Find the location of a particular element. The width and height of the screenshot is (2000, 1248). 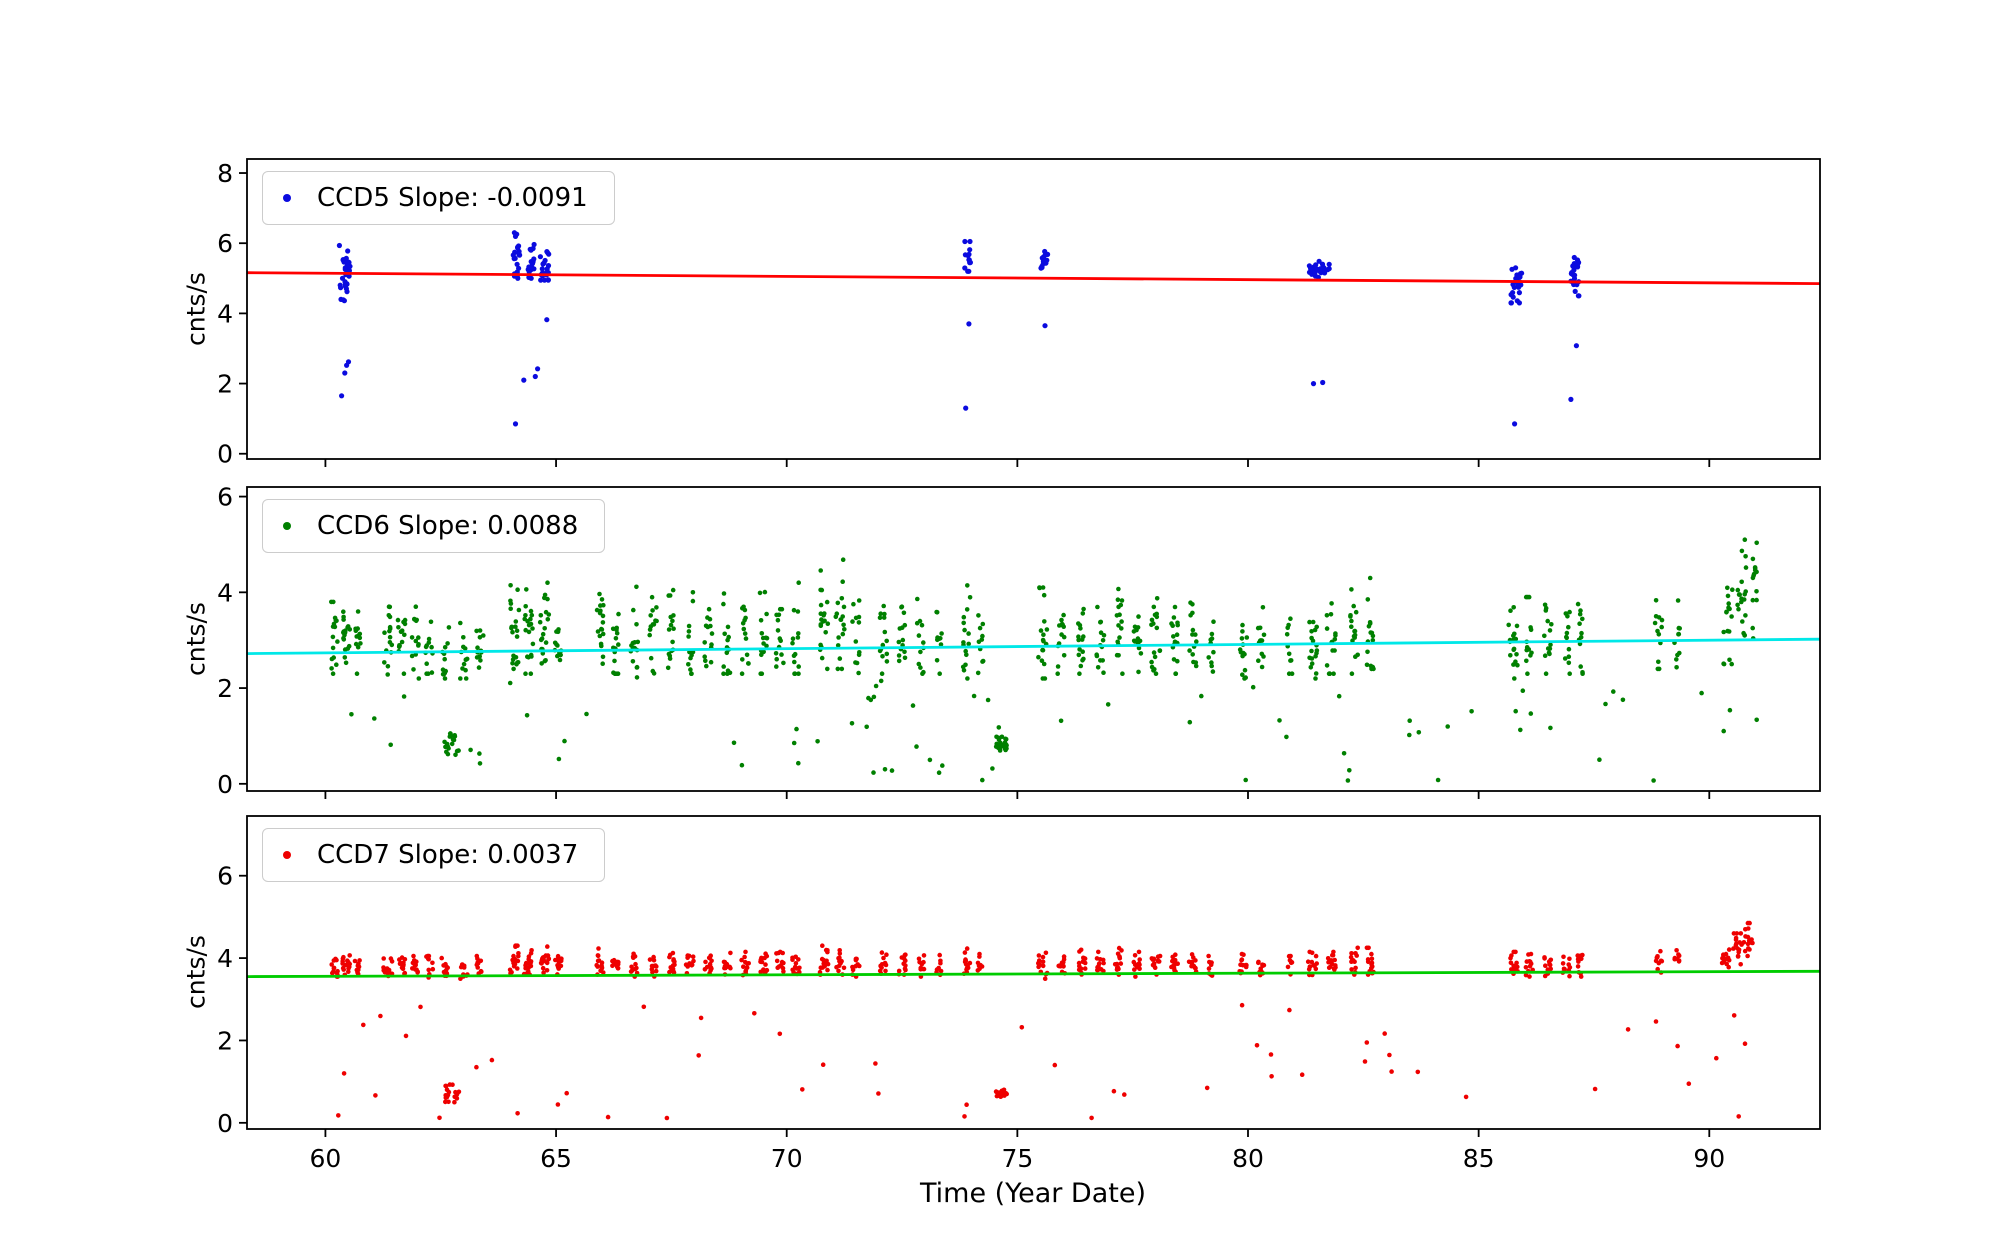

svg-text: 8 is located at coordinates (225, 173).